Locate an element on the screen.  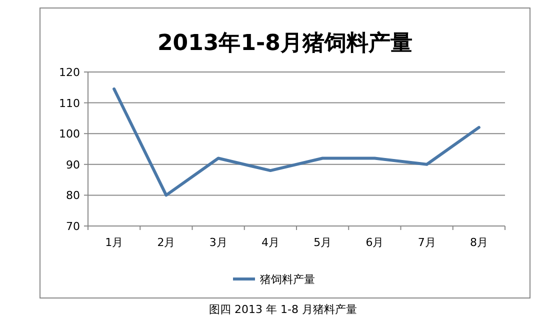
x-tick-label: 2月 is located at coordinates (166, 242).